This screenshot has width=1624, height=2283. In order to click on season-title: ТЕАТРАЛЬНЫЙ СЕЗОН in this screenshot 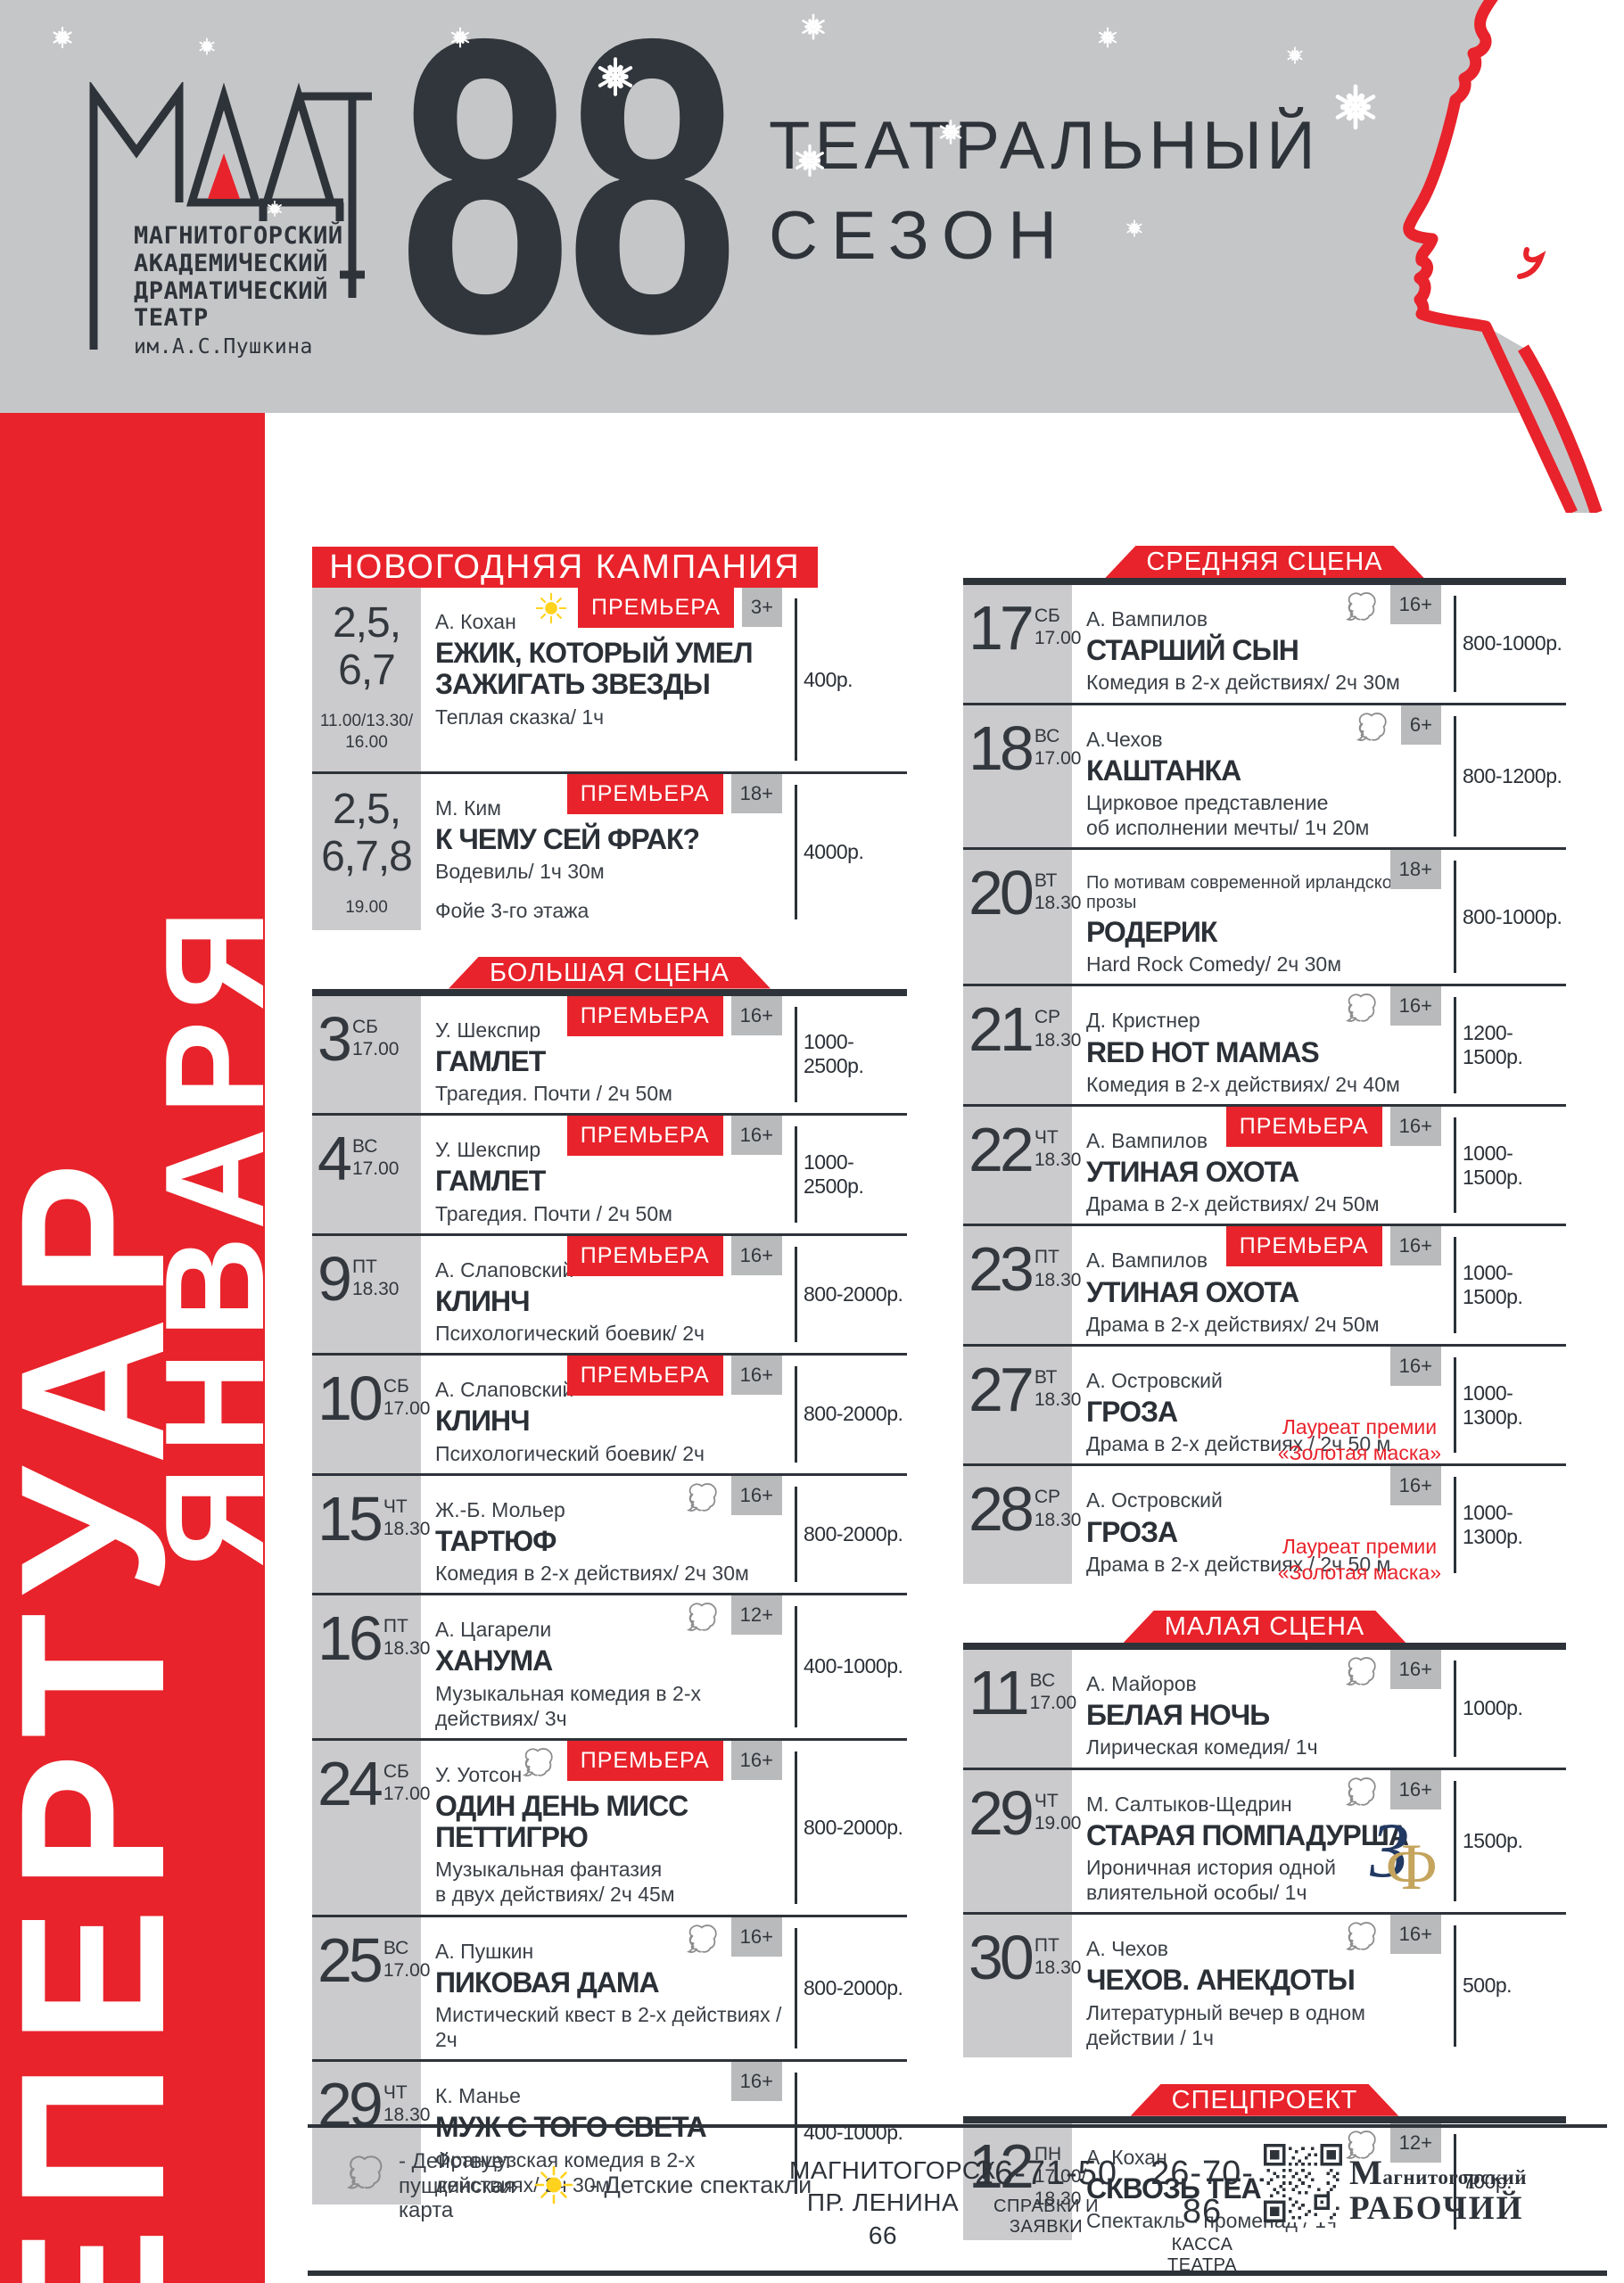, I will do `click(1044, 191)`.